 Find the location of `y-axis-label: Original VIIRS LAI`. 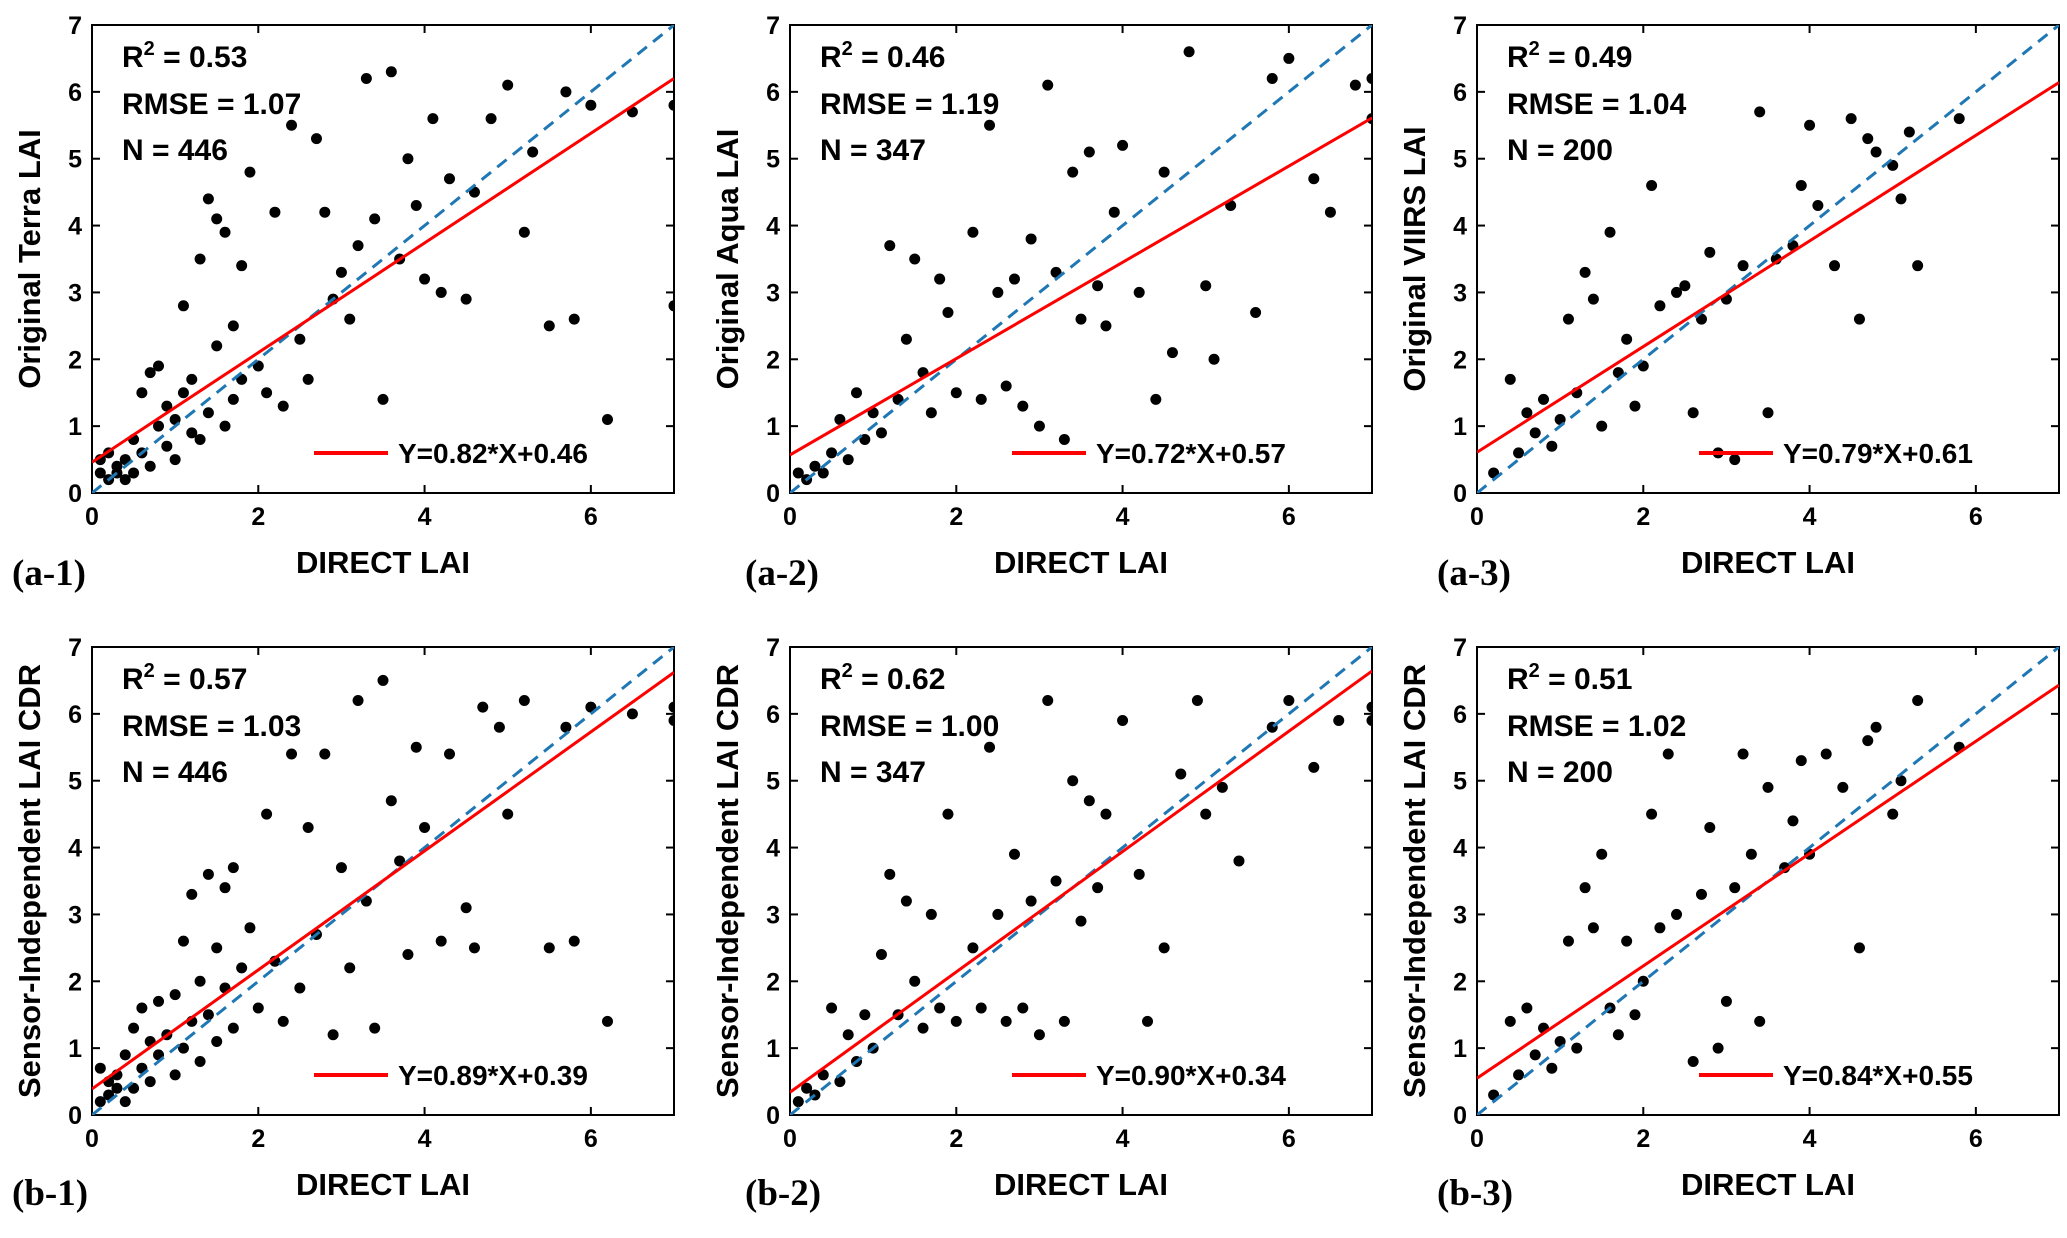

y-axis-label: Original VIIRS LAI is located at coordinates (1414, 258).